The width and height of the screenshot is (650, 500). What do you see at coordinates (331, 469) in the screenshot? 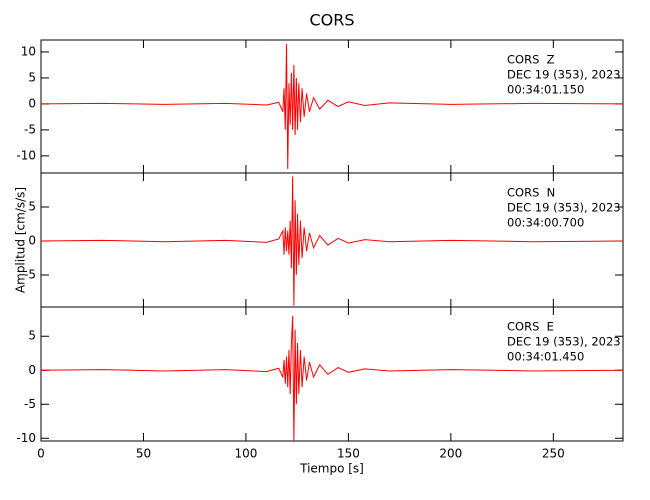
I see `x-axis-label: Tiempo [s]` at bounding box center [331, 469].